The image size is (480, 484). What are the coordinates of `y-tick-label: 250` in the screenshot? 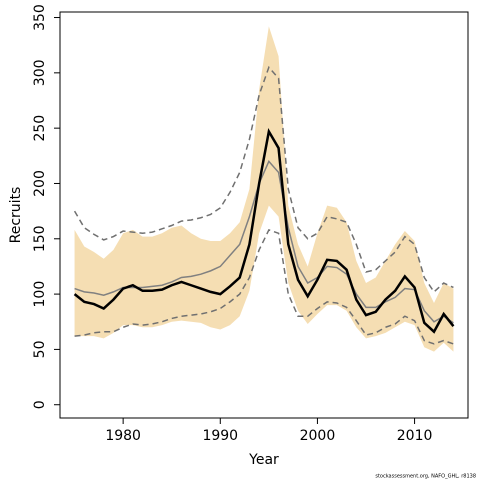 It's located at (40, 128).